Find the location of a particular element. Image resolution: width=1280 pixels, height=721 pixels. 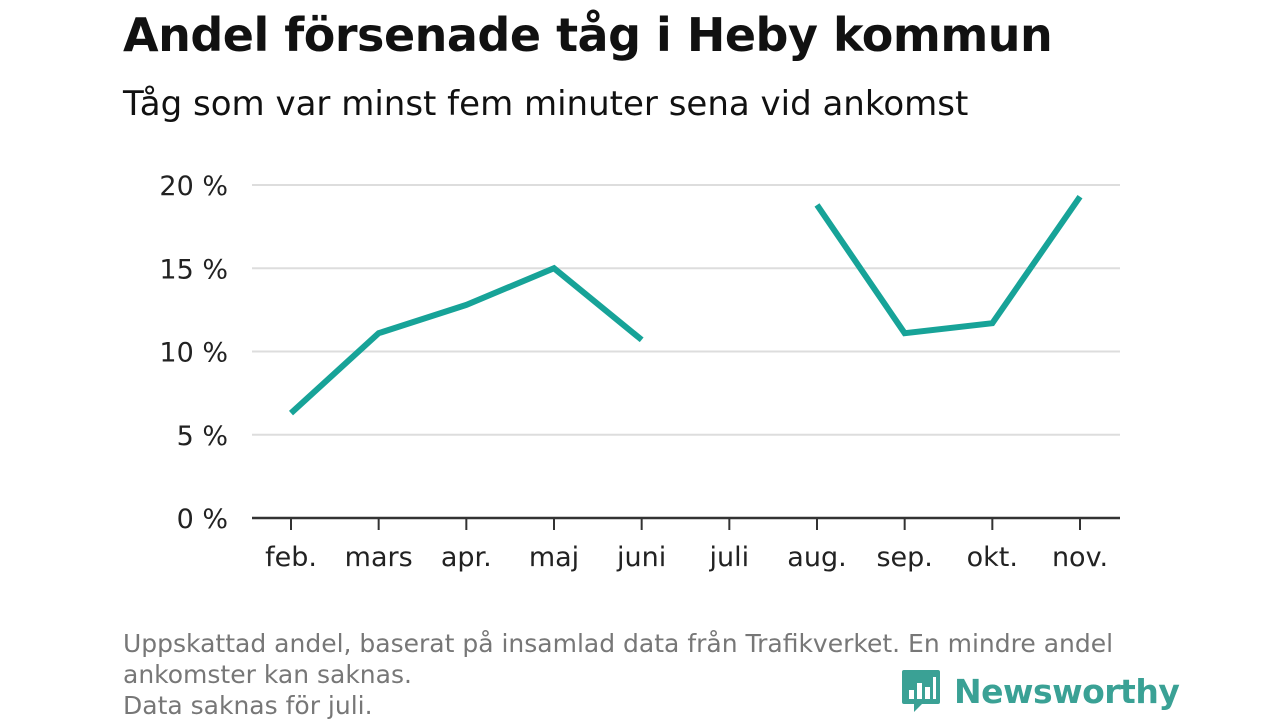

x-tick-label: sep. is located at coordinates (904, 557).